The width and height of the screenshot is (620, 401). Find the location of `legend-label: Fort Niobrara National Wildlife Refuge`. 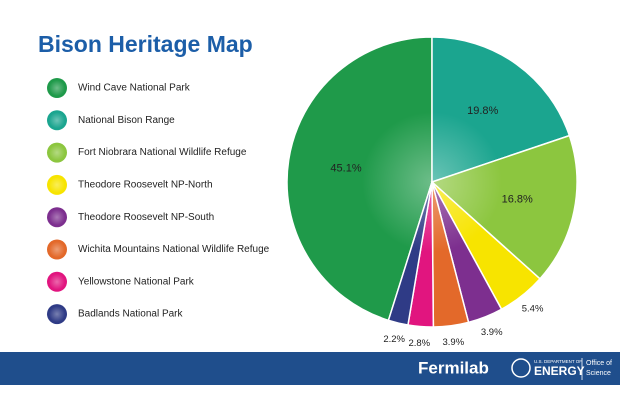

legend-label: Fort Niobrara National Wildlife Refuge is located at coordinates (162, 152).